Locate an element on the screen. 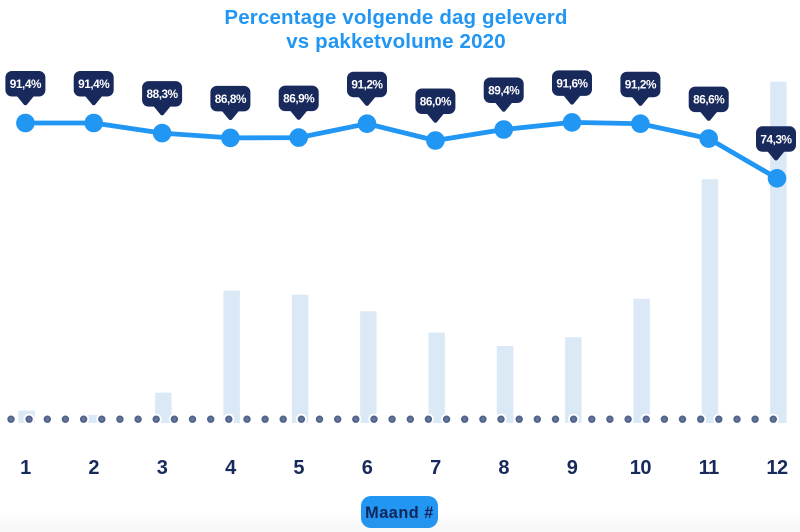 Image resolution: width=800 pixels, height=532 pixels. svg-text: 8 is located at coordinates (503, 468).